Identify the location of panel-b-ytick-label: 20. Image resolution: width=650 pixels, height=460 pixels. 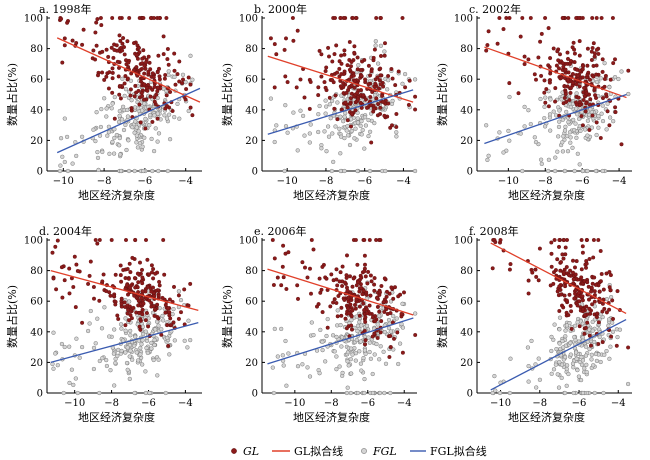
(251, 141).